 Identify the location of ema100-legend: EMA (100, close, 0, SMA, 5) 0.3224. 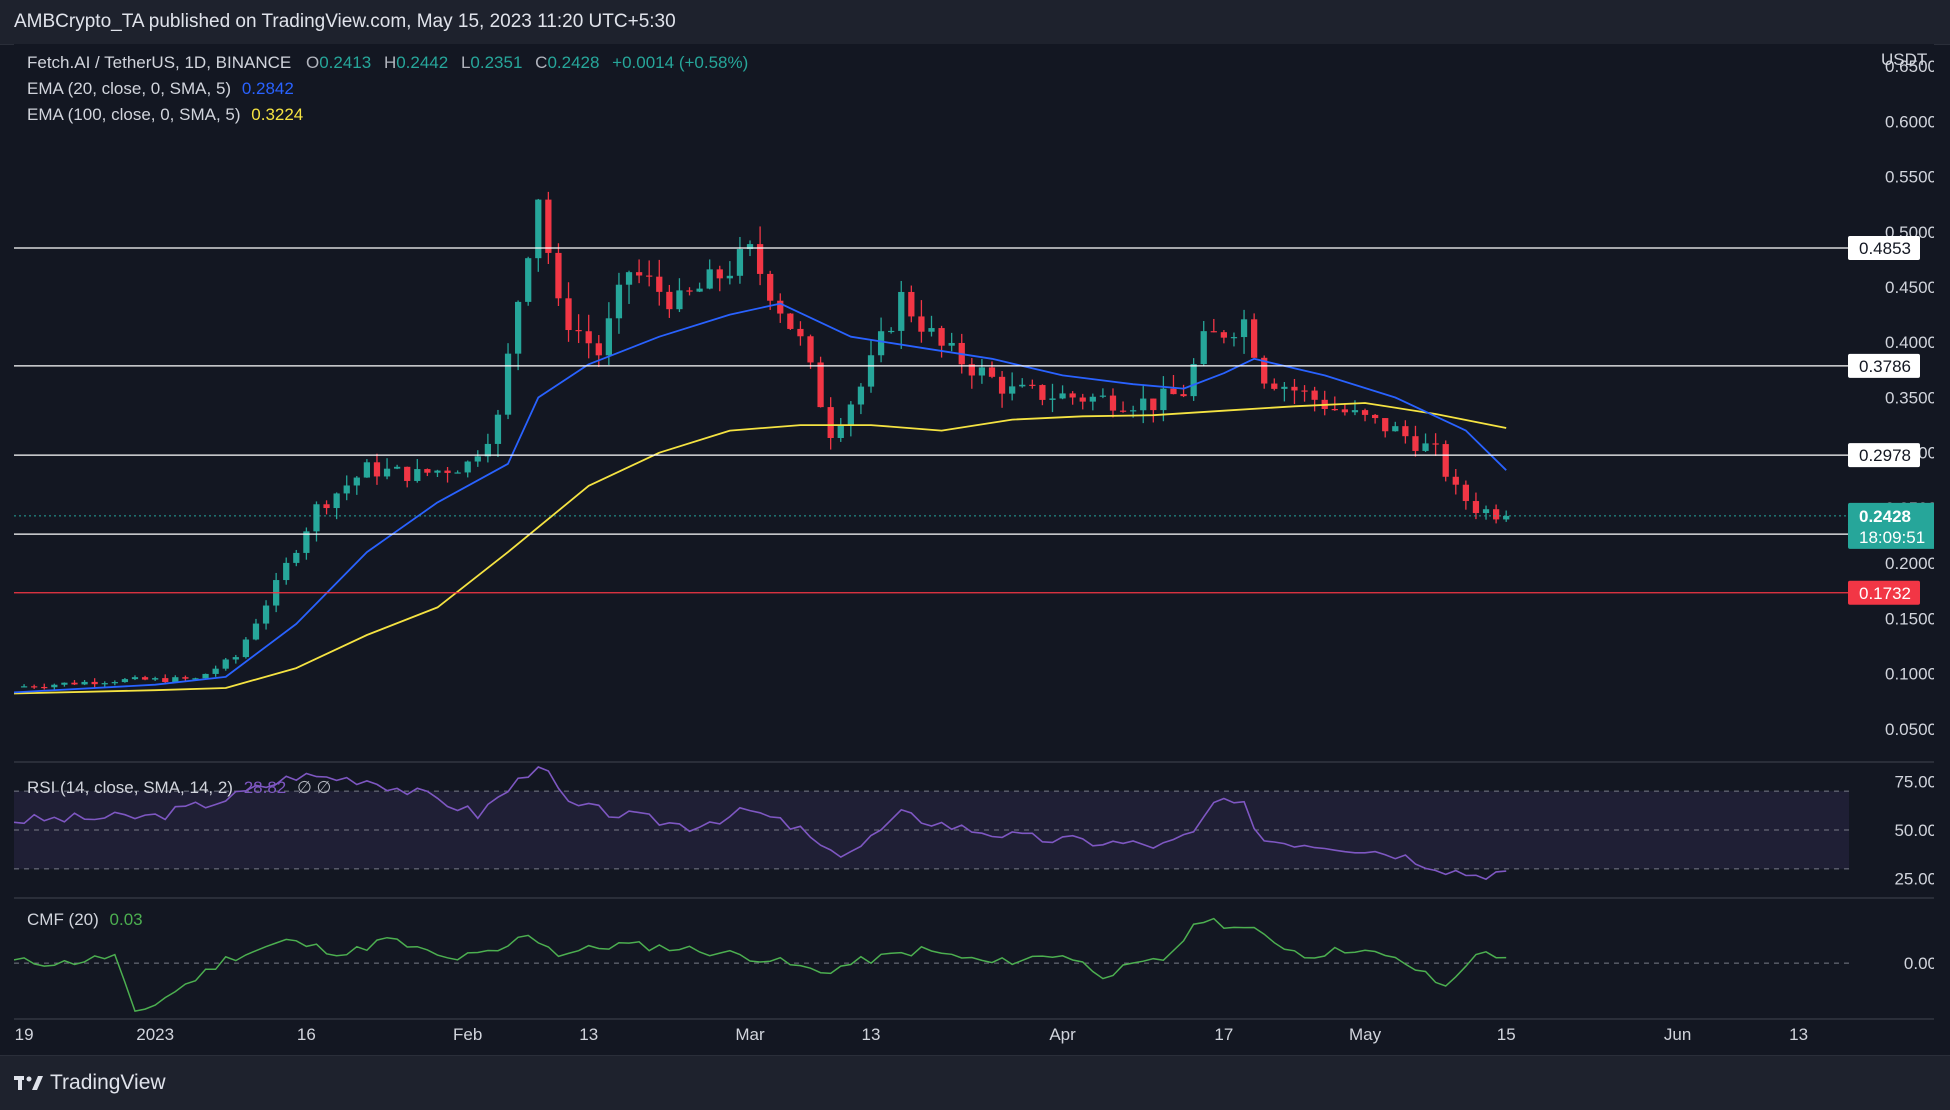
(165, 115).